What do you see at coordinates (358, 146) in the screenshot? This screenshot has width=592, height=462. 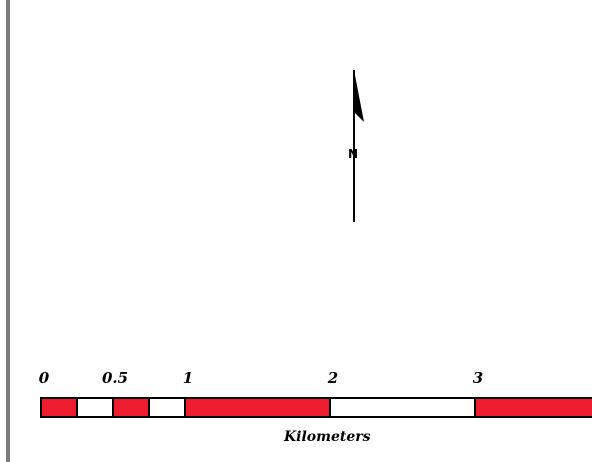 I see `north-arrow-icon` at bounding box center [358, 146].